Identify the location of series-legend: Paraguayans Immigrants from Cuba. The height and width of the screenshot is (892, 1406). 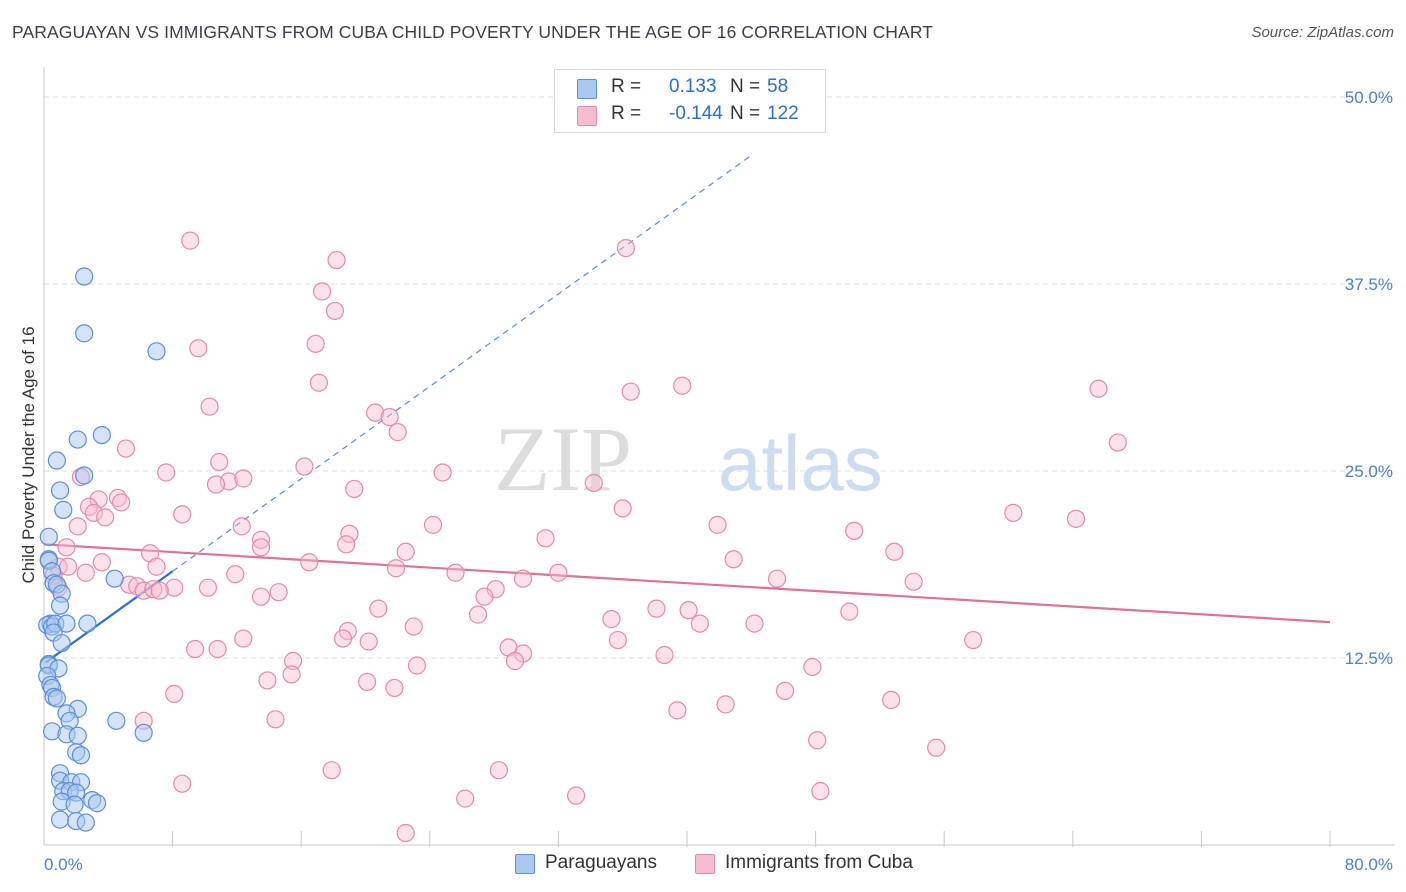
(703, 865).